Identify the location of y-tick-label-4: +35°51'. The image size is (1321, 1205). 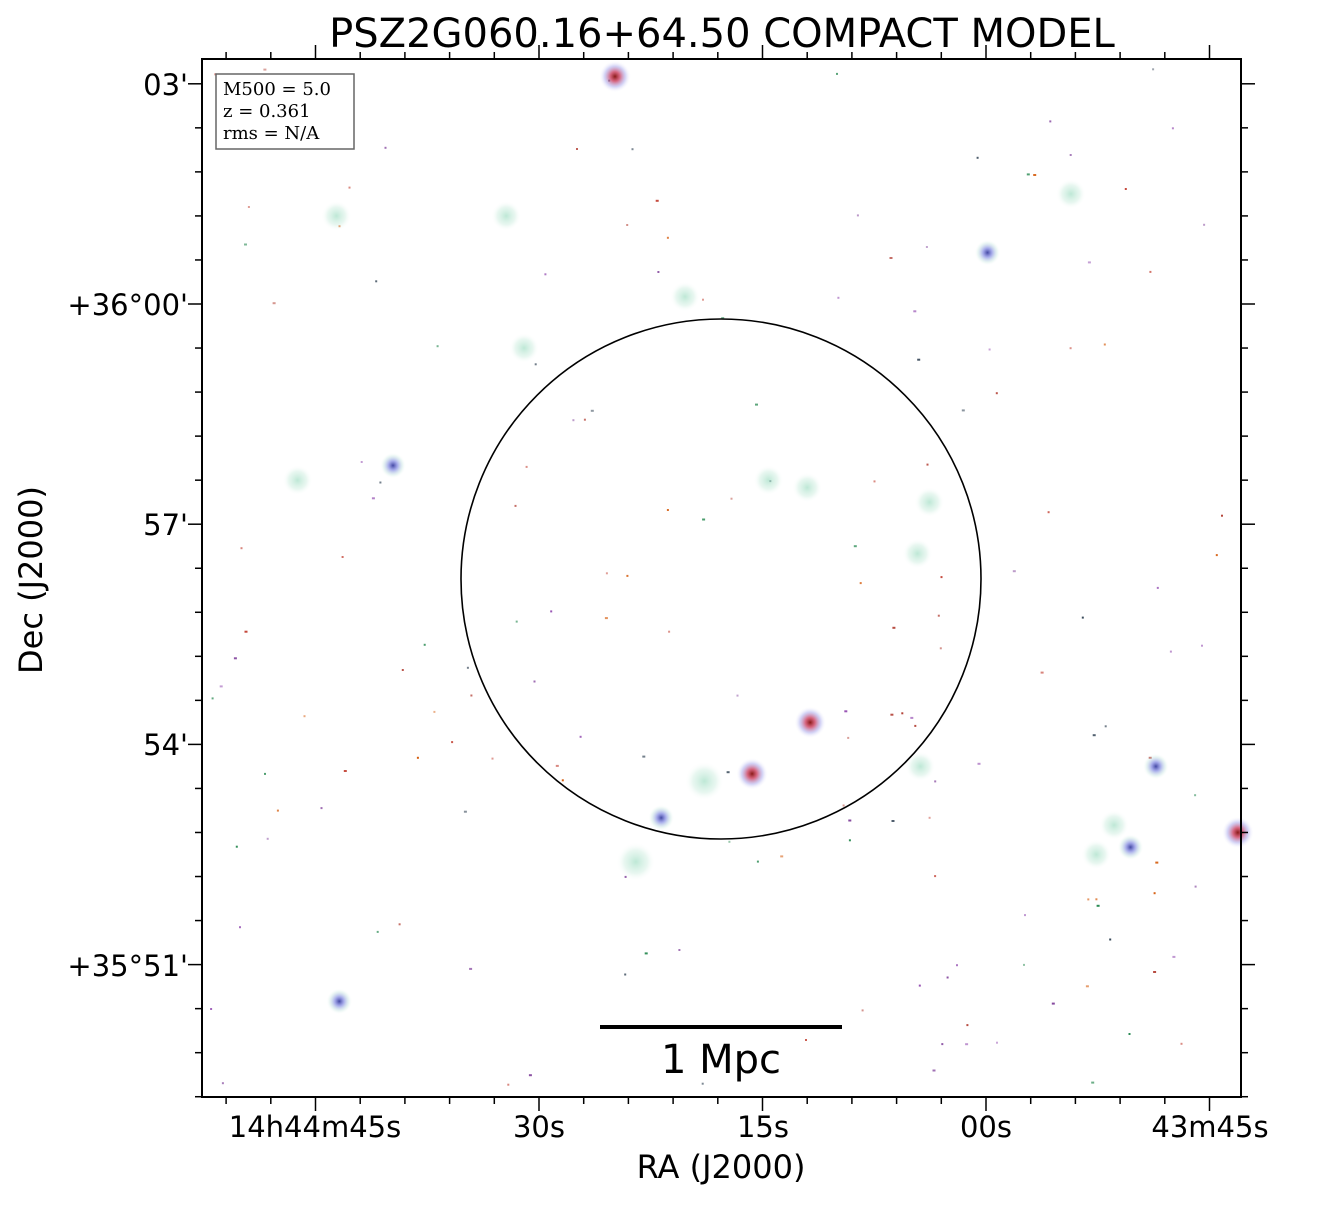
(127, 966).